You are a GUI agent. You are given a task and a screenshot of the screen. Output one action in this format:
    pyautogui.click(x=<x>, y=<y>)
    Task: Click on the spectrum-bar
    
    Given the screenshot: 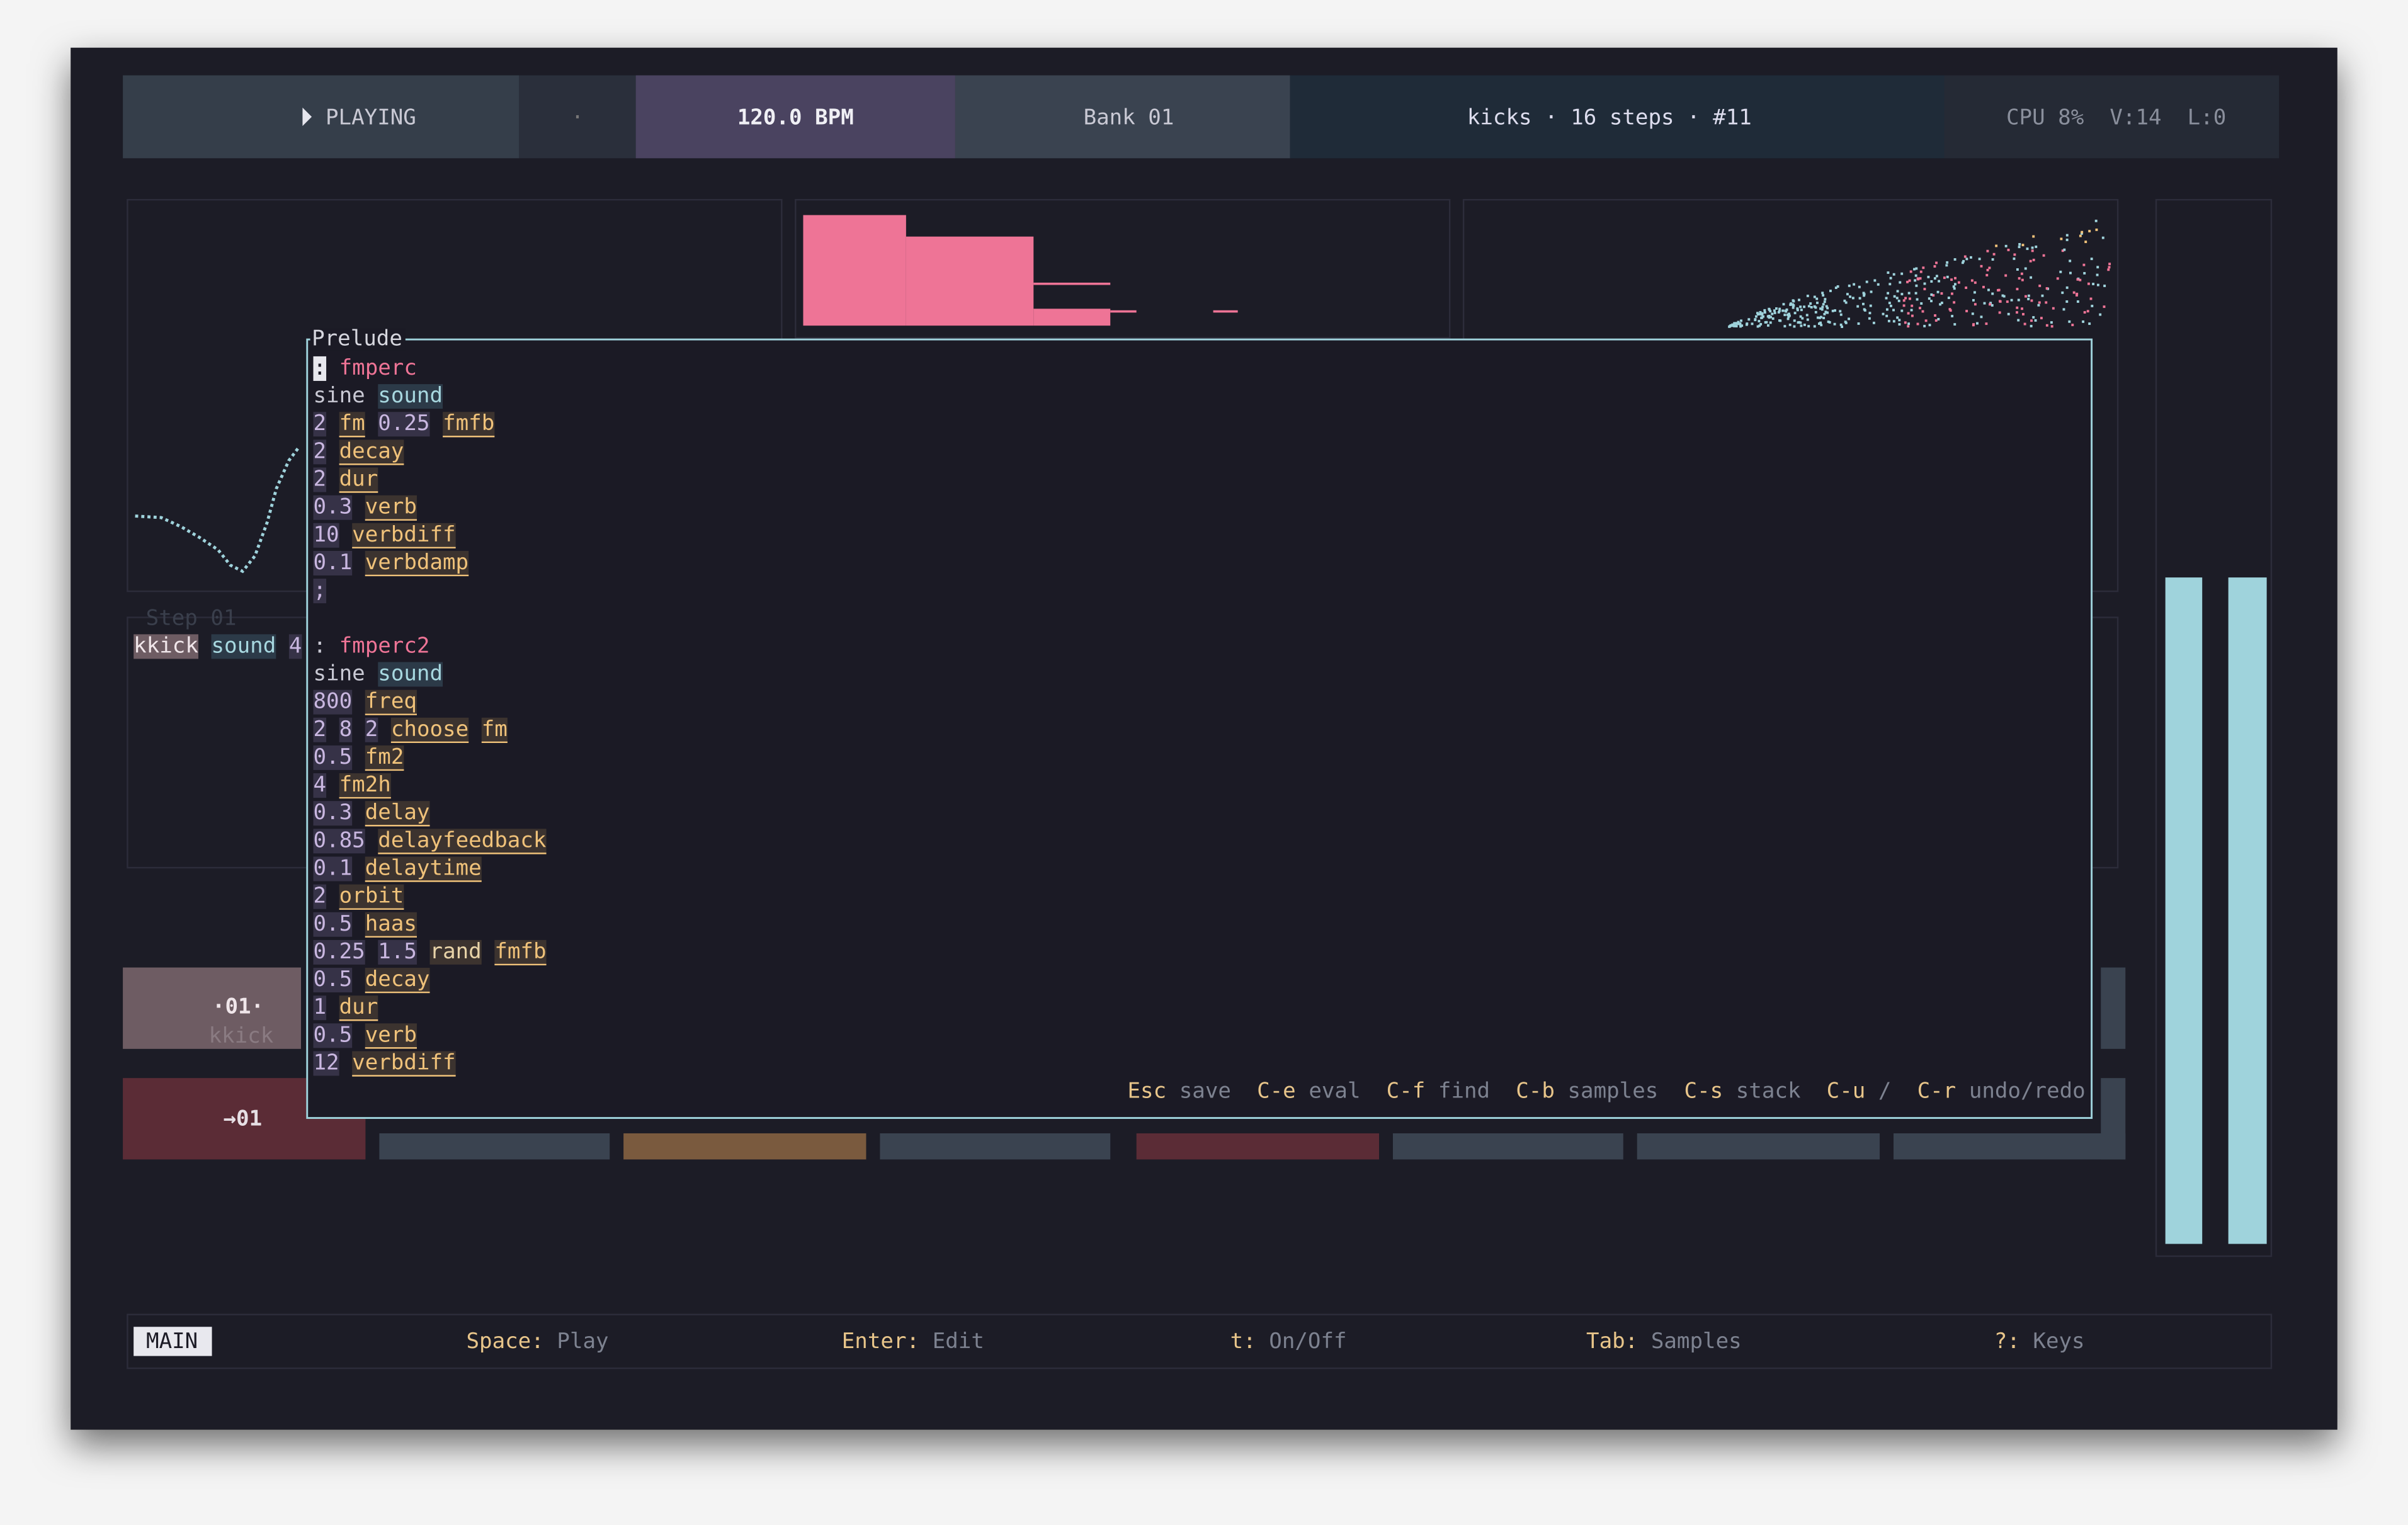 What is the action you would take?
    pyautogui.click(x=854, y=270)
    